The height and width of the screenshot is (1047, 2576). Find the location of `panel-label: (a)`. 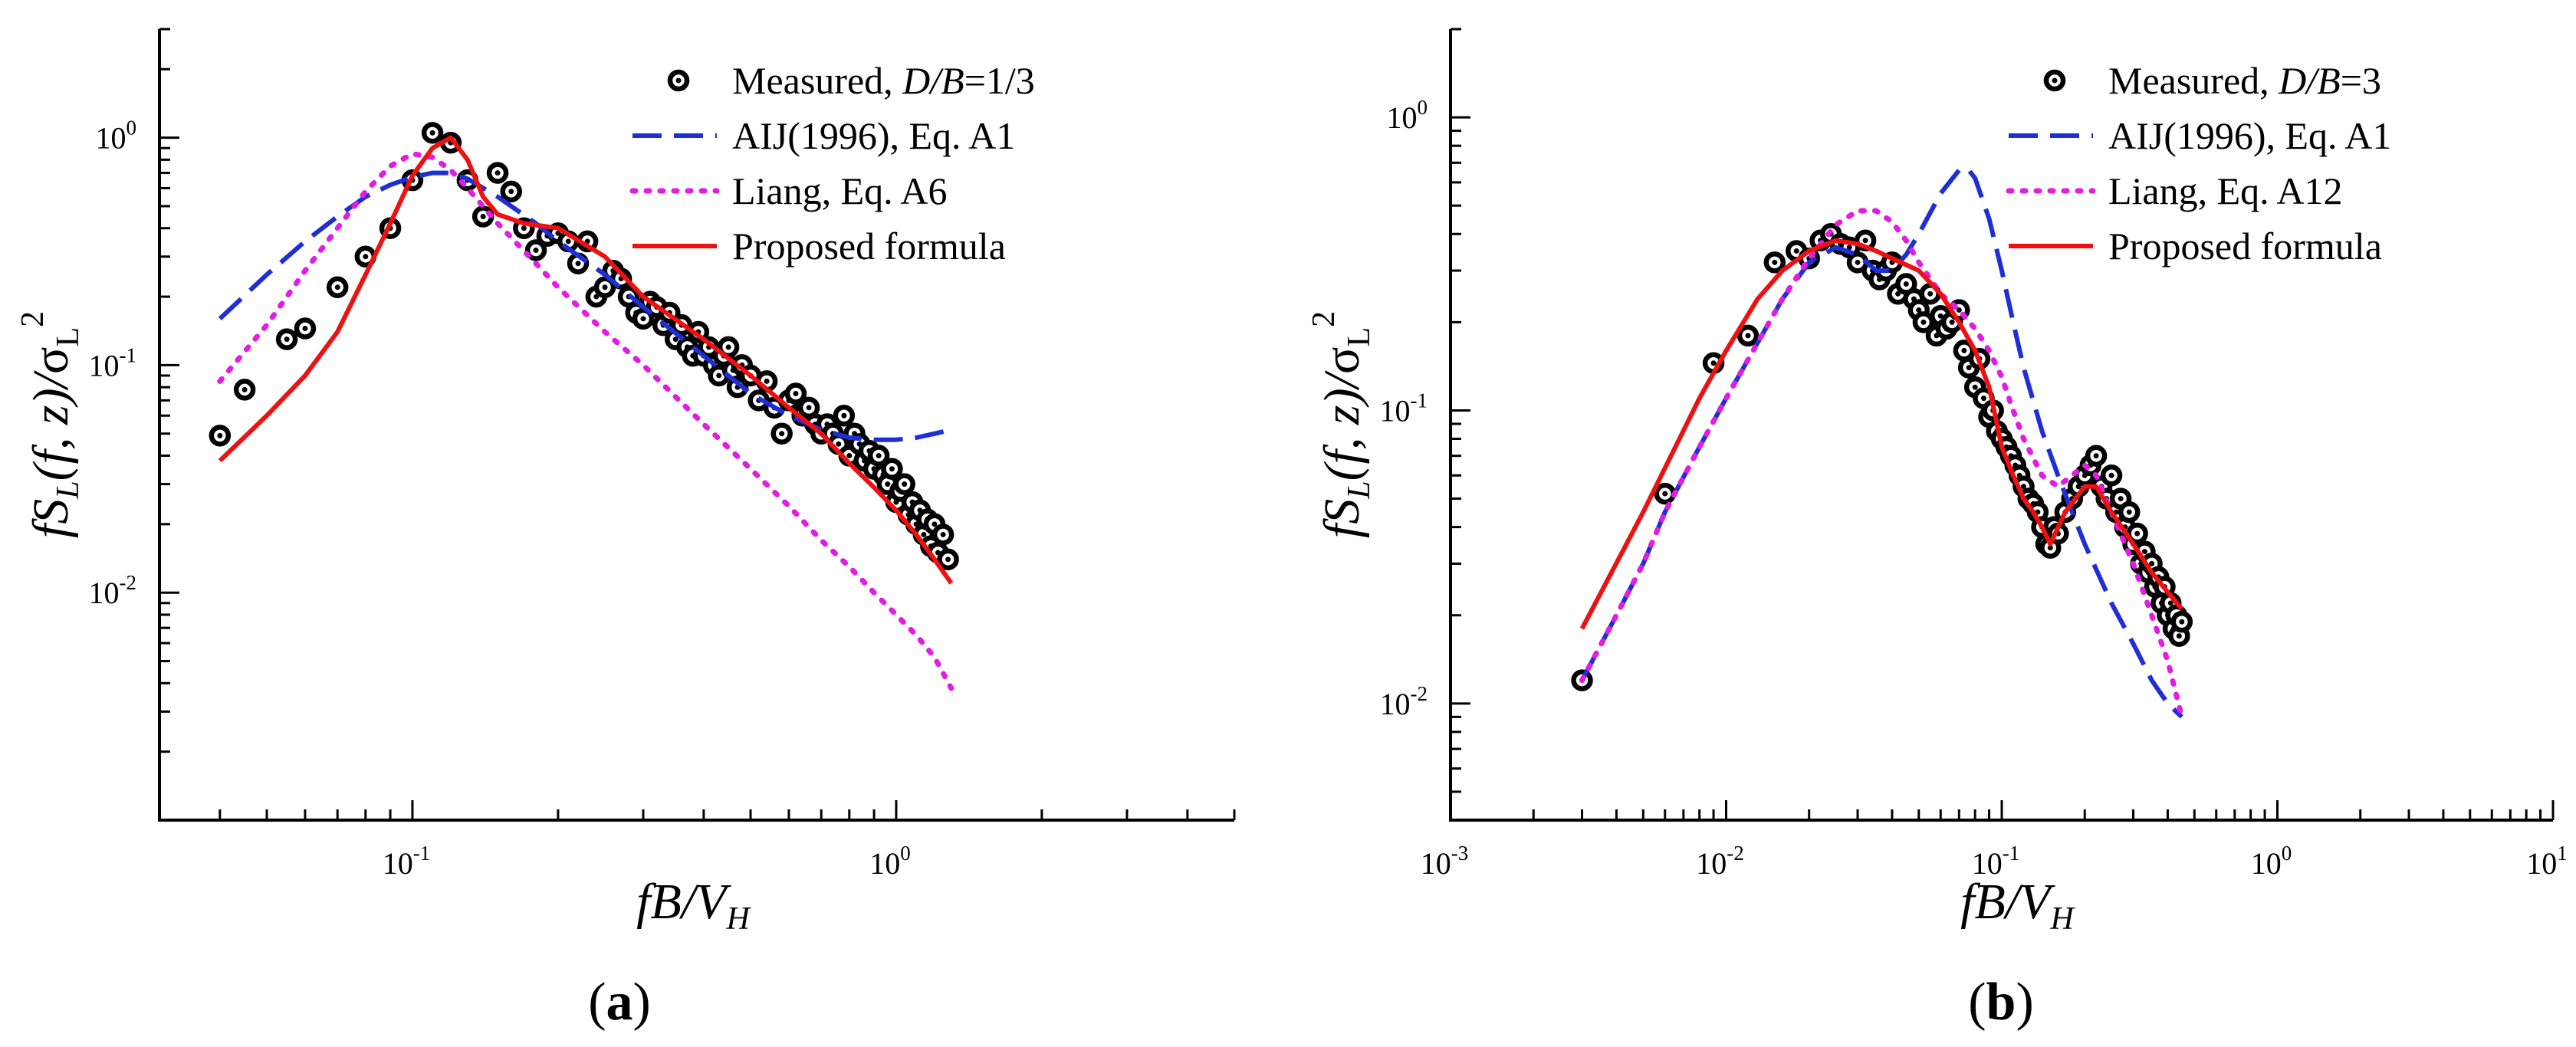

panel-label: (a) is located at coordinates (620, 1002).